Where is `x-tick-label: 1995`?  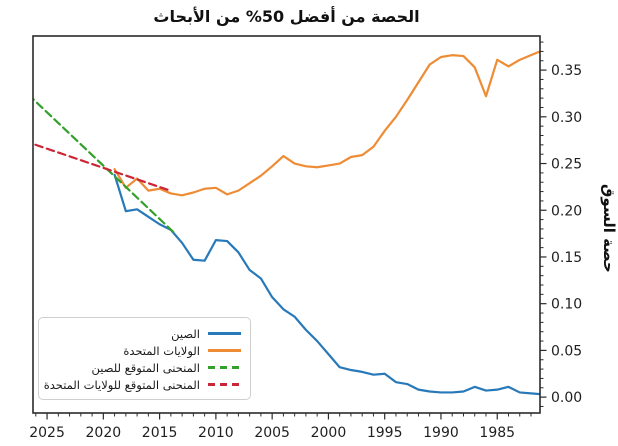 x-tick-label: 1995 is located at coordinates (385, 433).